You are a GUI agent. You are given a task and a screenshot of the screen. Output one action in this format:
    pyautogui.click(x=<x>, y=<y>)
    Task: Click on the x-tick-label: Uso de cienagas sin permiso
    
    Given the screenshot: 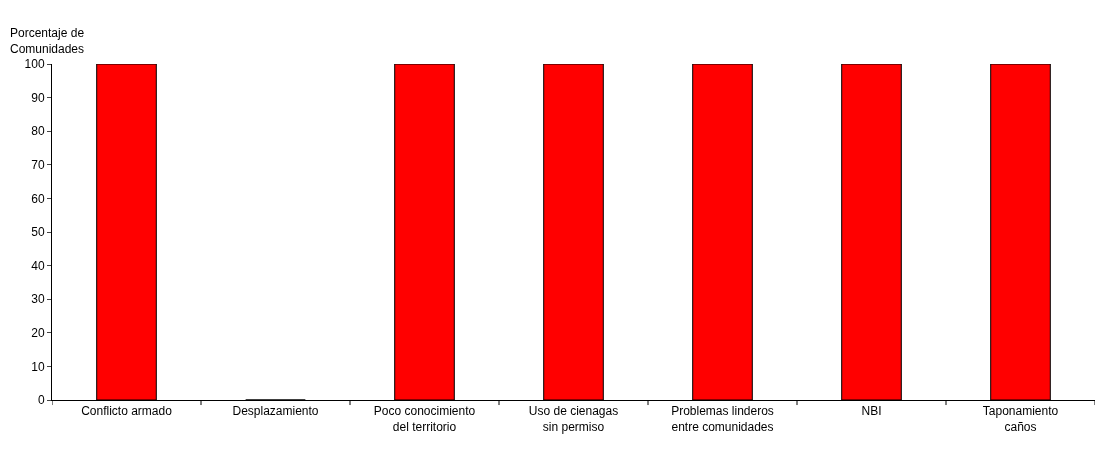 What is the action you would take?
    pyautogui.click(x=573, y=419)
    